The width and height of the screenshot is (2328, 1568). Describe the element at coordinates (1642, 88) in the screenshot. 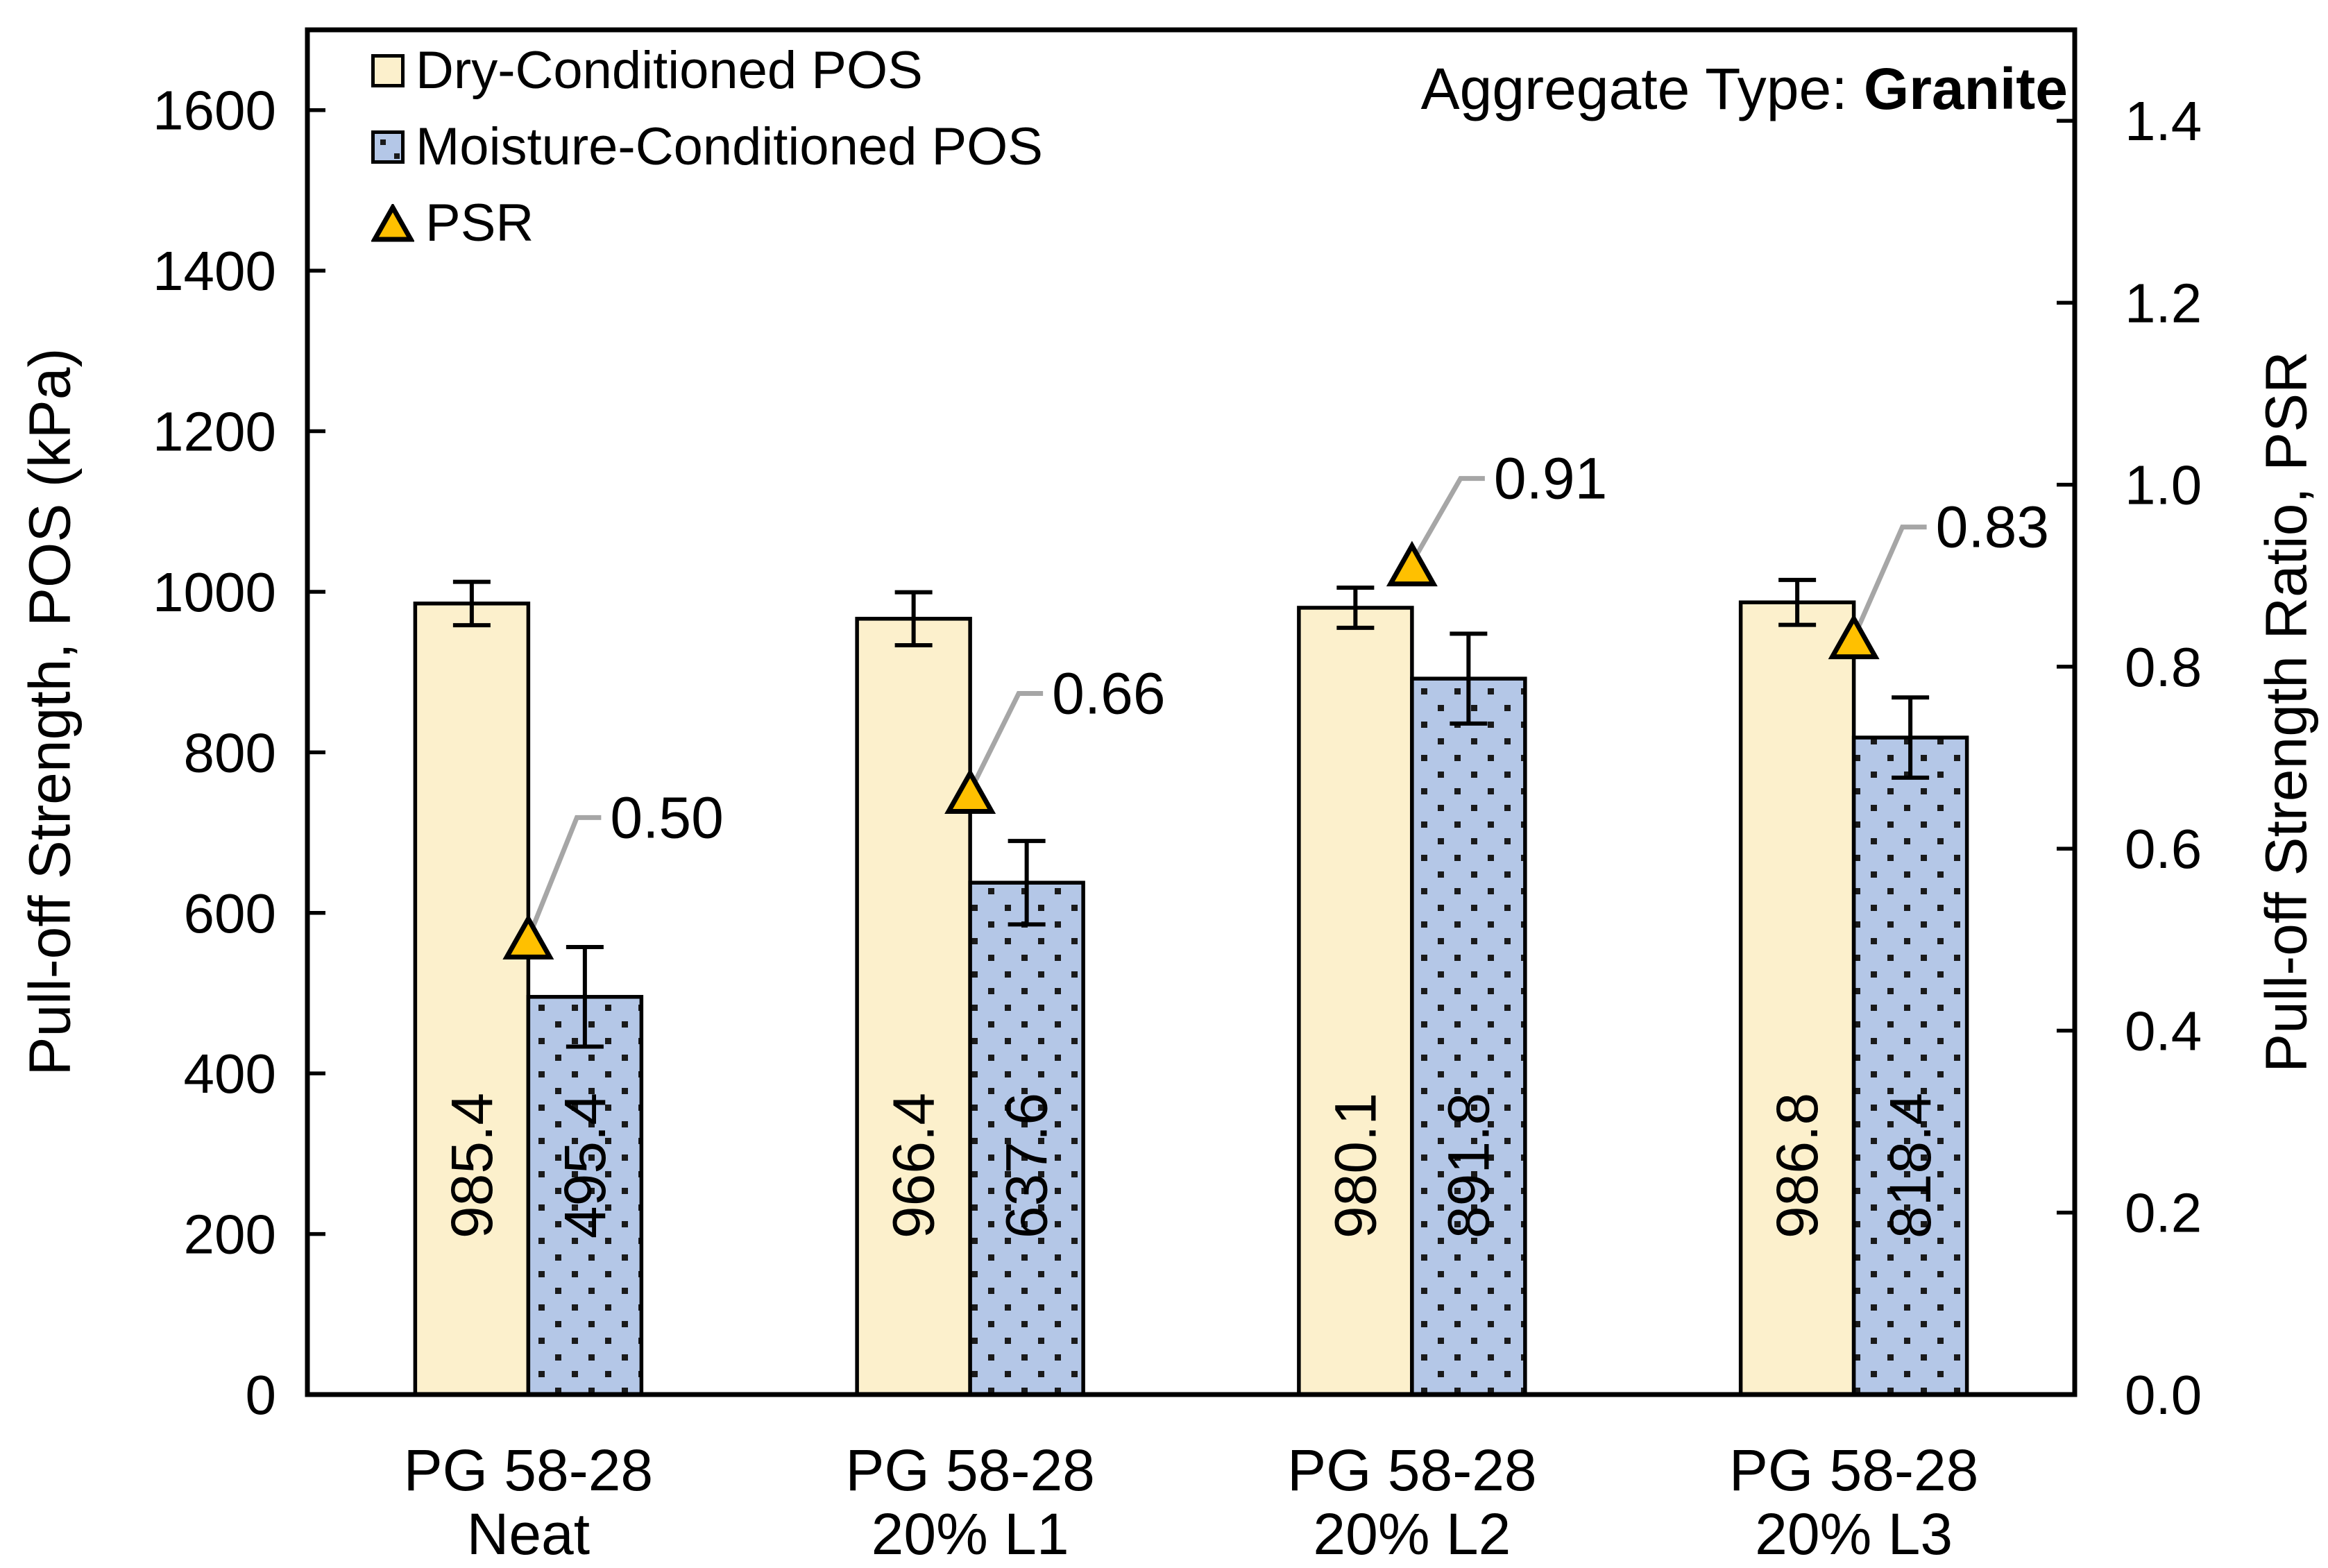

I see `chart-title-prefix: Aggregate Type:` at that location.